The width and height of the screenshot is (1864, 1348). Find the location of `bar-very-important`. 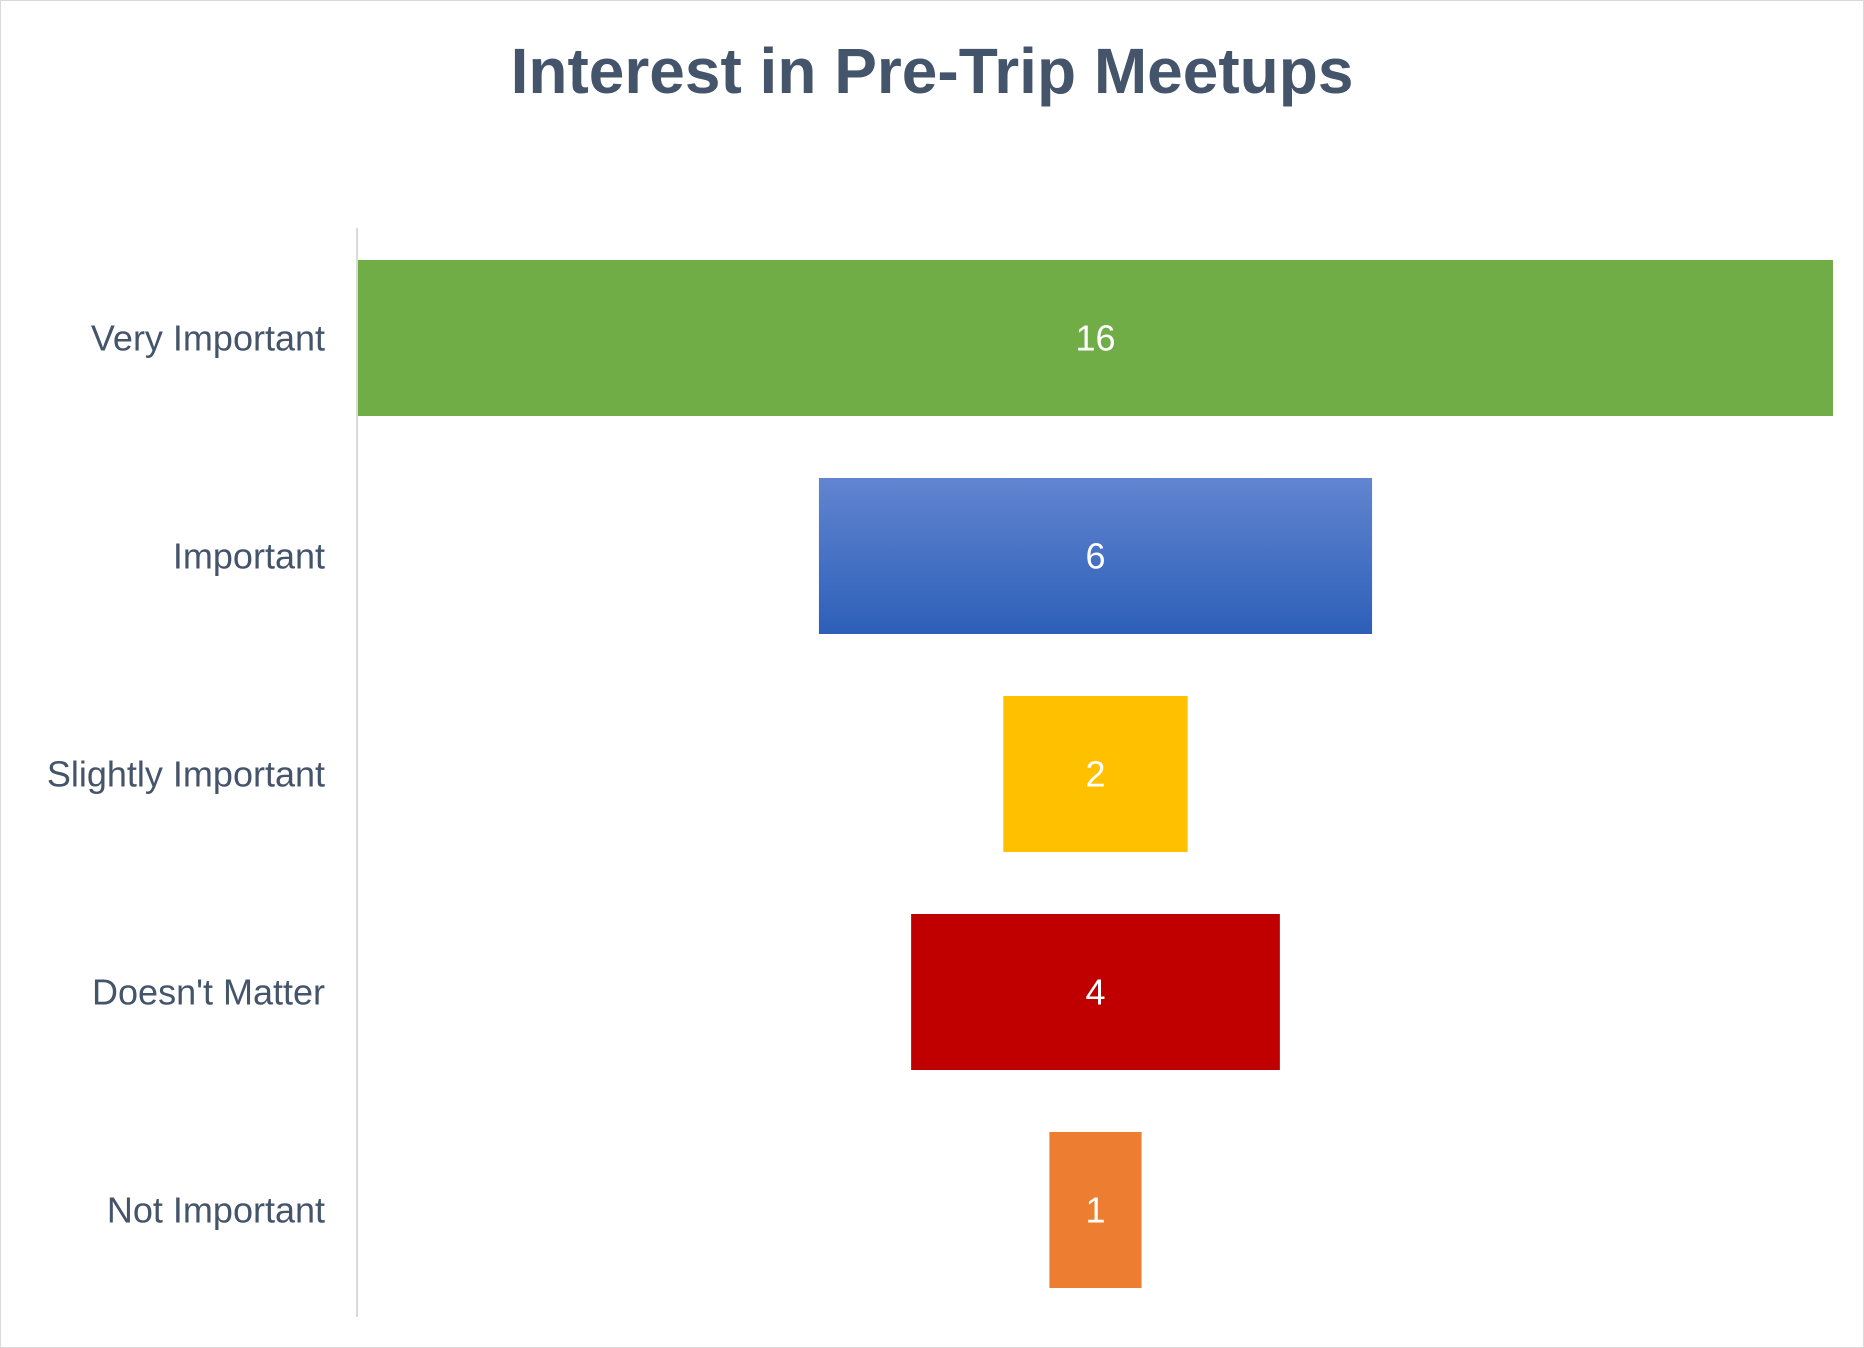

bar-very-important is located at coordinates (1095, 338).